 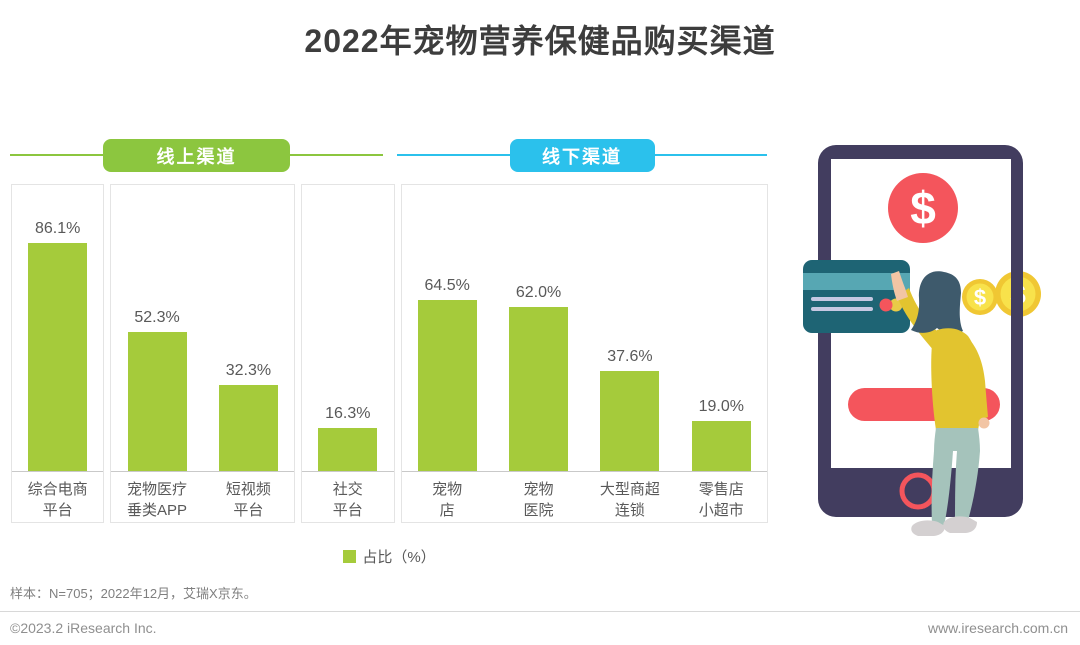 I want to click on coin-small-icon: $, so click(x=980, y=297).